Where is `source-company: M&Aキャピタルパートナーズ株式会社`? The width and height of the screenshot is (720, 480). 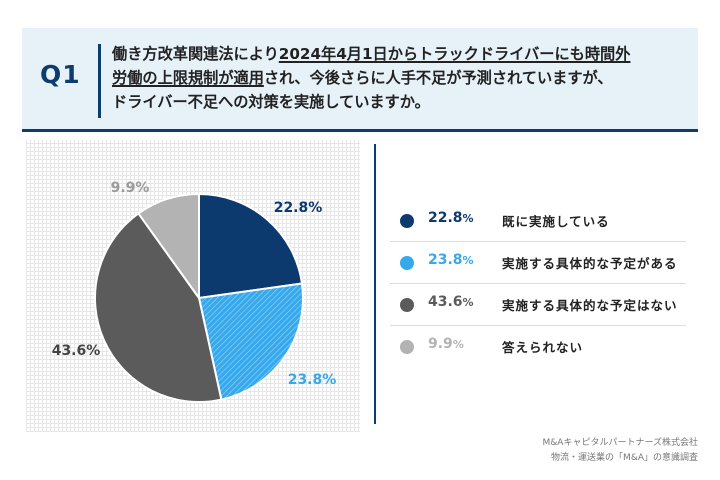 source-company: M&Aキャピタルパートナーズ株式会社 is located at coordinates (620, 443).